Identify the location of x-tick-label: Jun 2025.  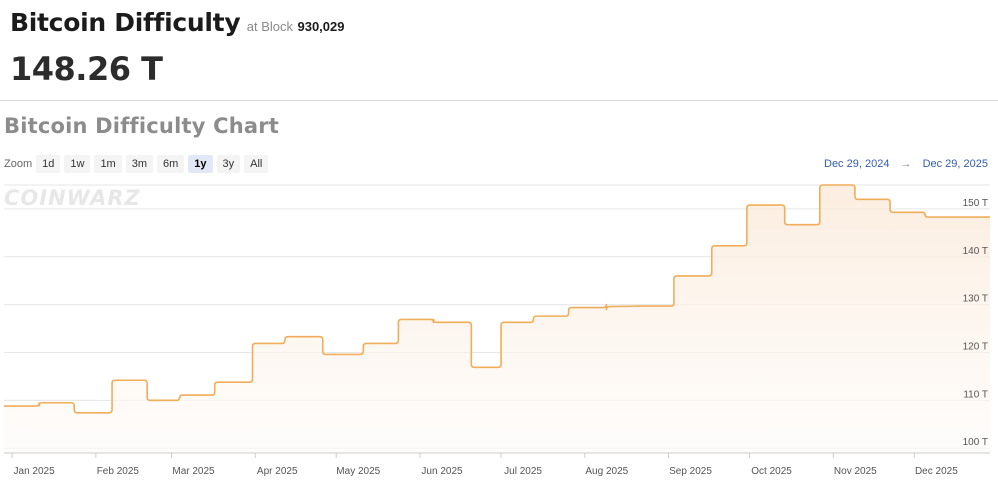
(442, 471).